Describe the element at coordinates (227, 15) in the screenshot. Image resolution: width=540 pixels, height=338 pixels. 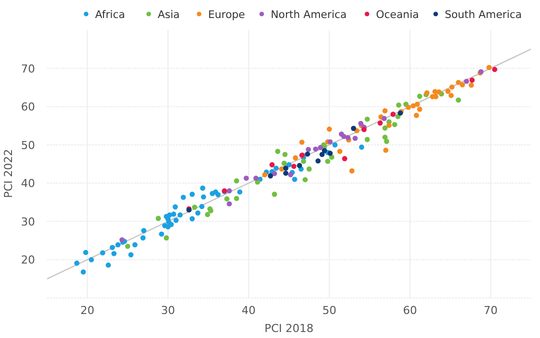
I see `legend-label: Europe` at that location.